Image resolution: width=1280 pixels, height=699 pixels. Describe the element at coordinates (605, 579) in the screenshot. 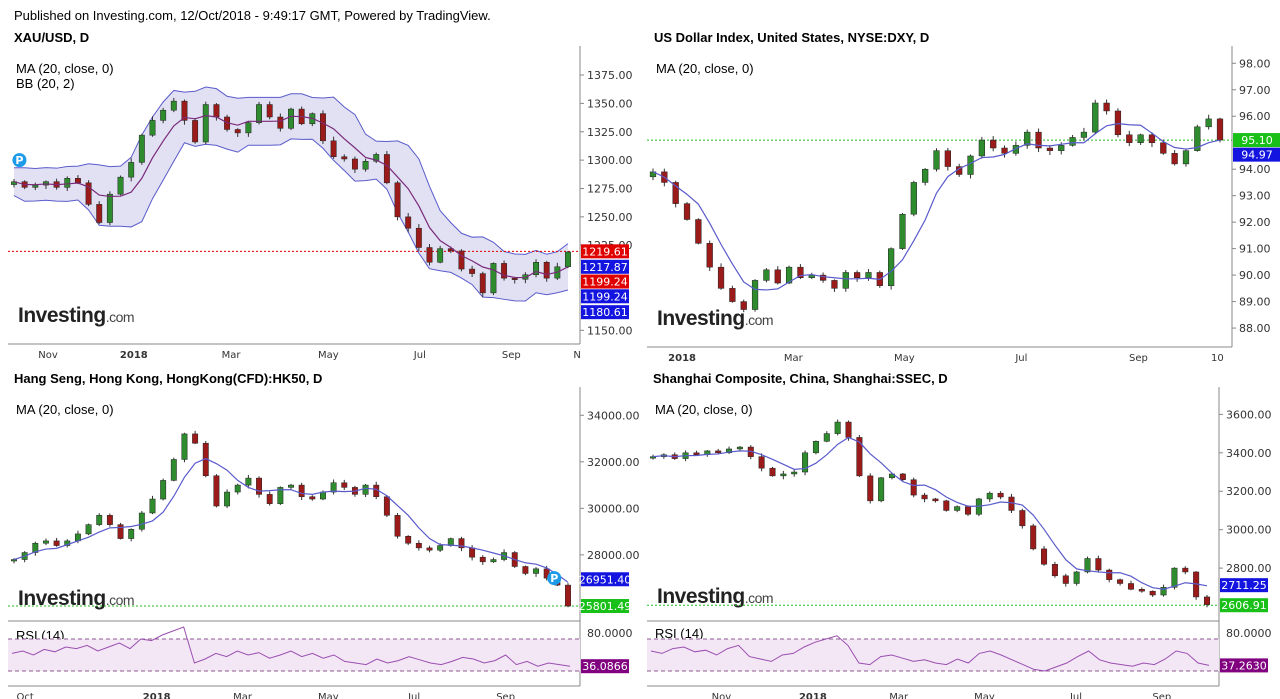

I see `price-badge-label: 26951.40` at that location.